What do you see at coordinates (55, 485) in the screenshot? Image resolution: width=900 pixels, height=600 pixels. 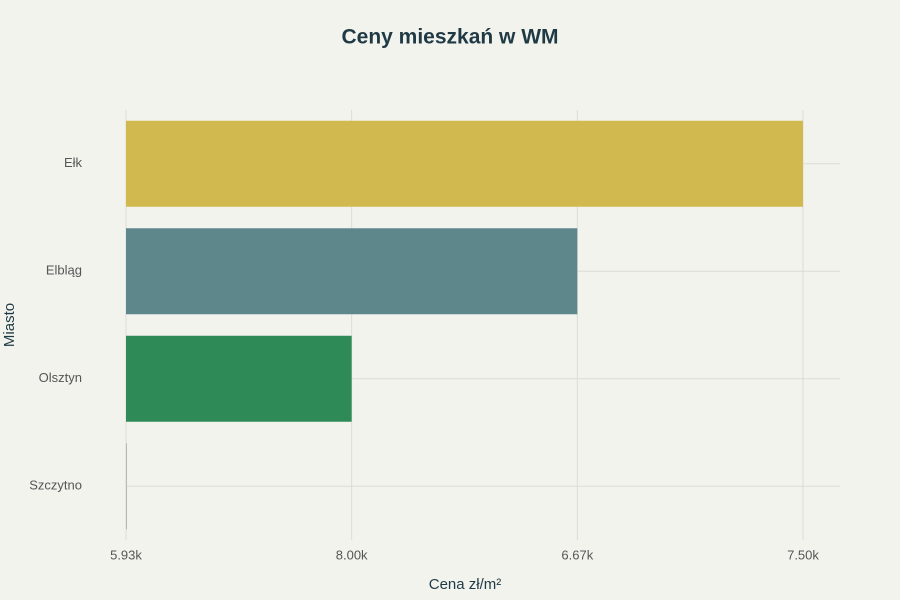 I see `y-tick-label: Szczytno` at bounding box center [55, 485].